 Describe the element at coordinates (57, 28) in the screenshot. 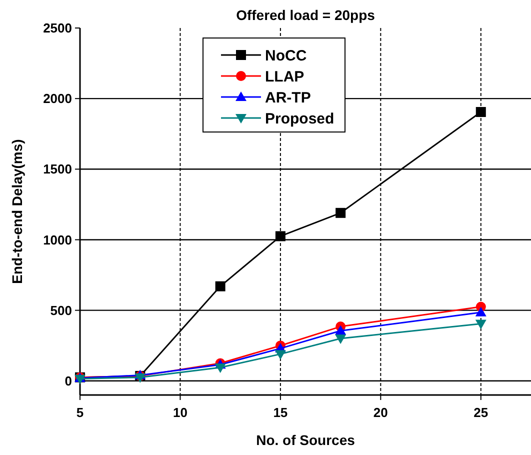

I see `y-tick-label: 2500` at that location.